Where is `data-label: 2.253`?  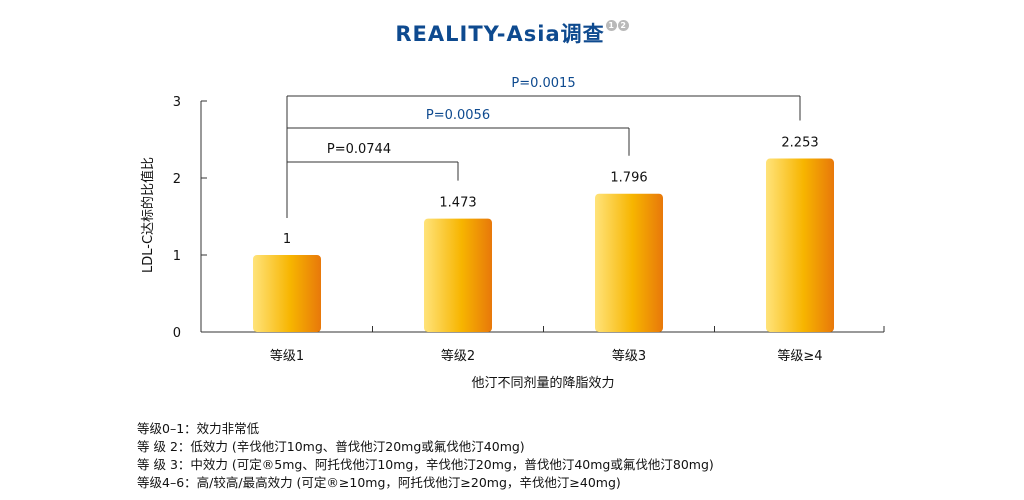
data-label: 2.253 is located at coordinates (799, 143).